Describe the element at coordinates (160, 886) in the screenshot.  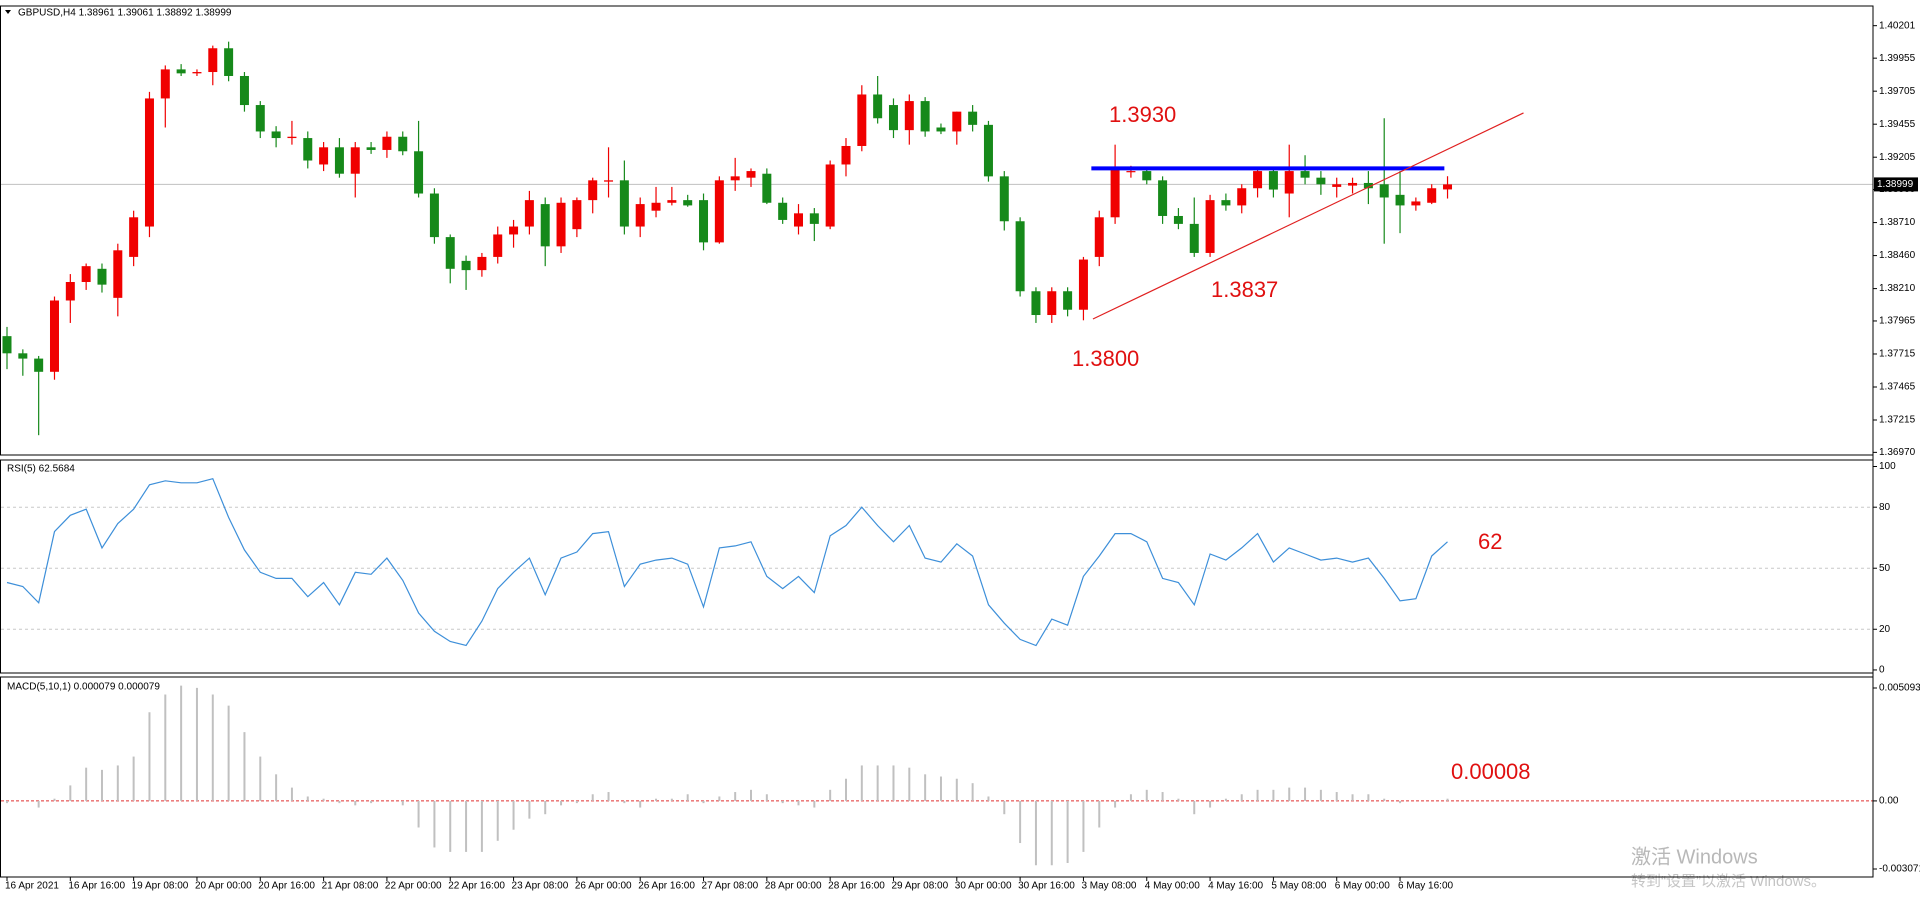
I see `x-tick-label: 19 Apr 08:00` at that location.